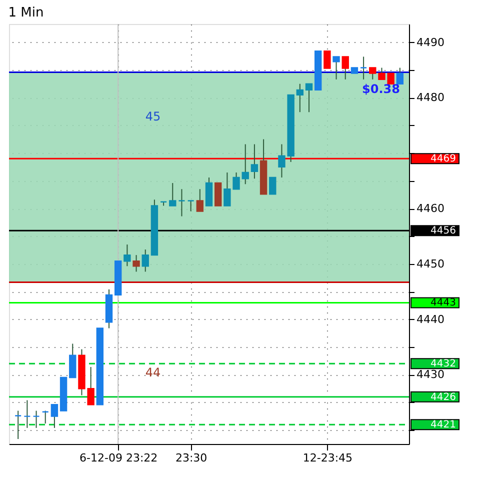  I want to click on ref-line-label: 4456, so click(443, 231).